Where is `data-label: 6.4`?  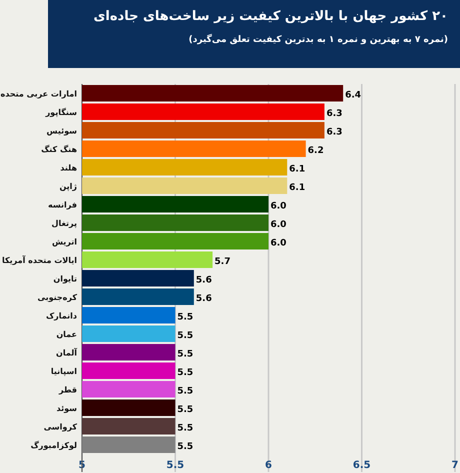
data-label: 6.4 is located at coordinates (353, 95).